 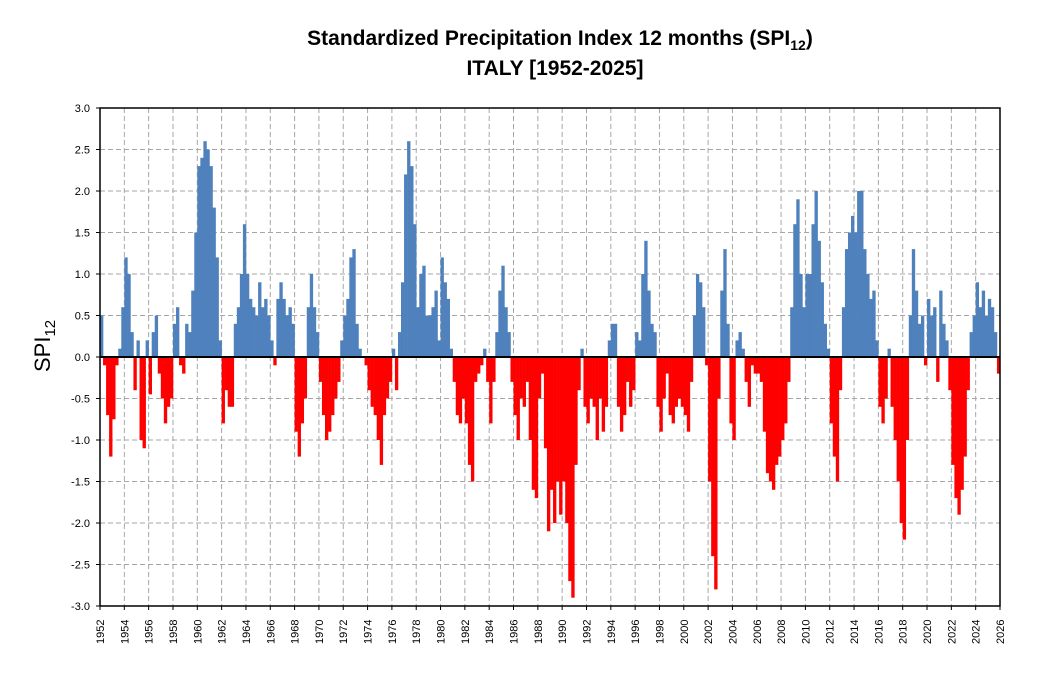 What do you see at coordinates (247, 632) in the screenshot?
I see `x-tick-label: 1964` at bounding box center [247, 632].